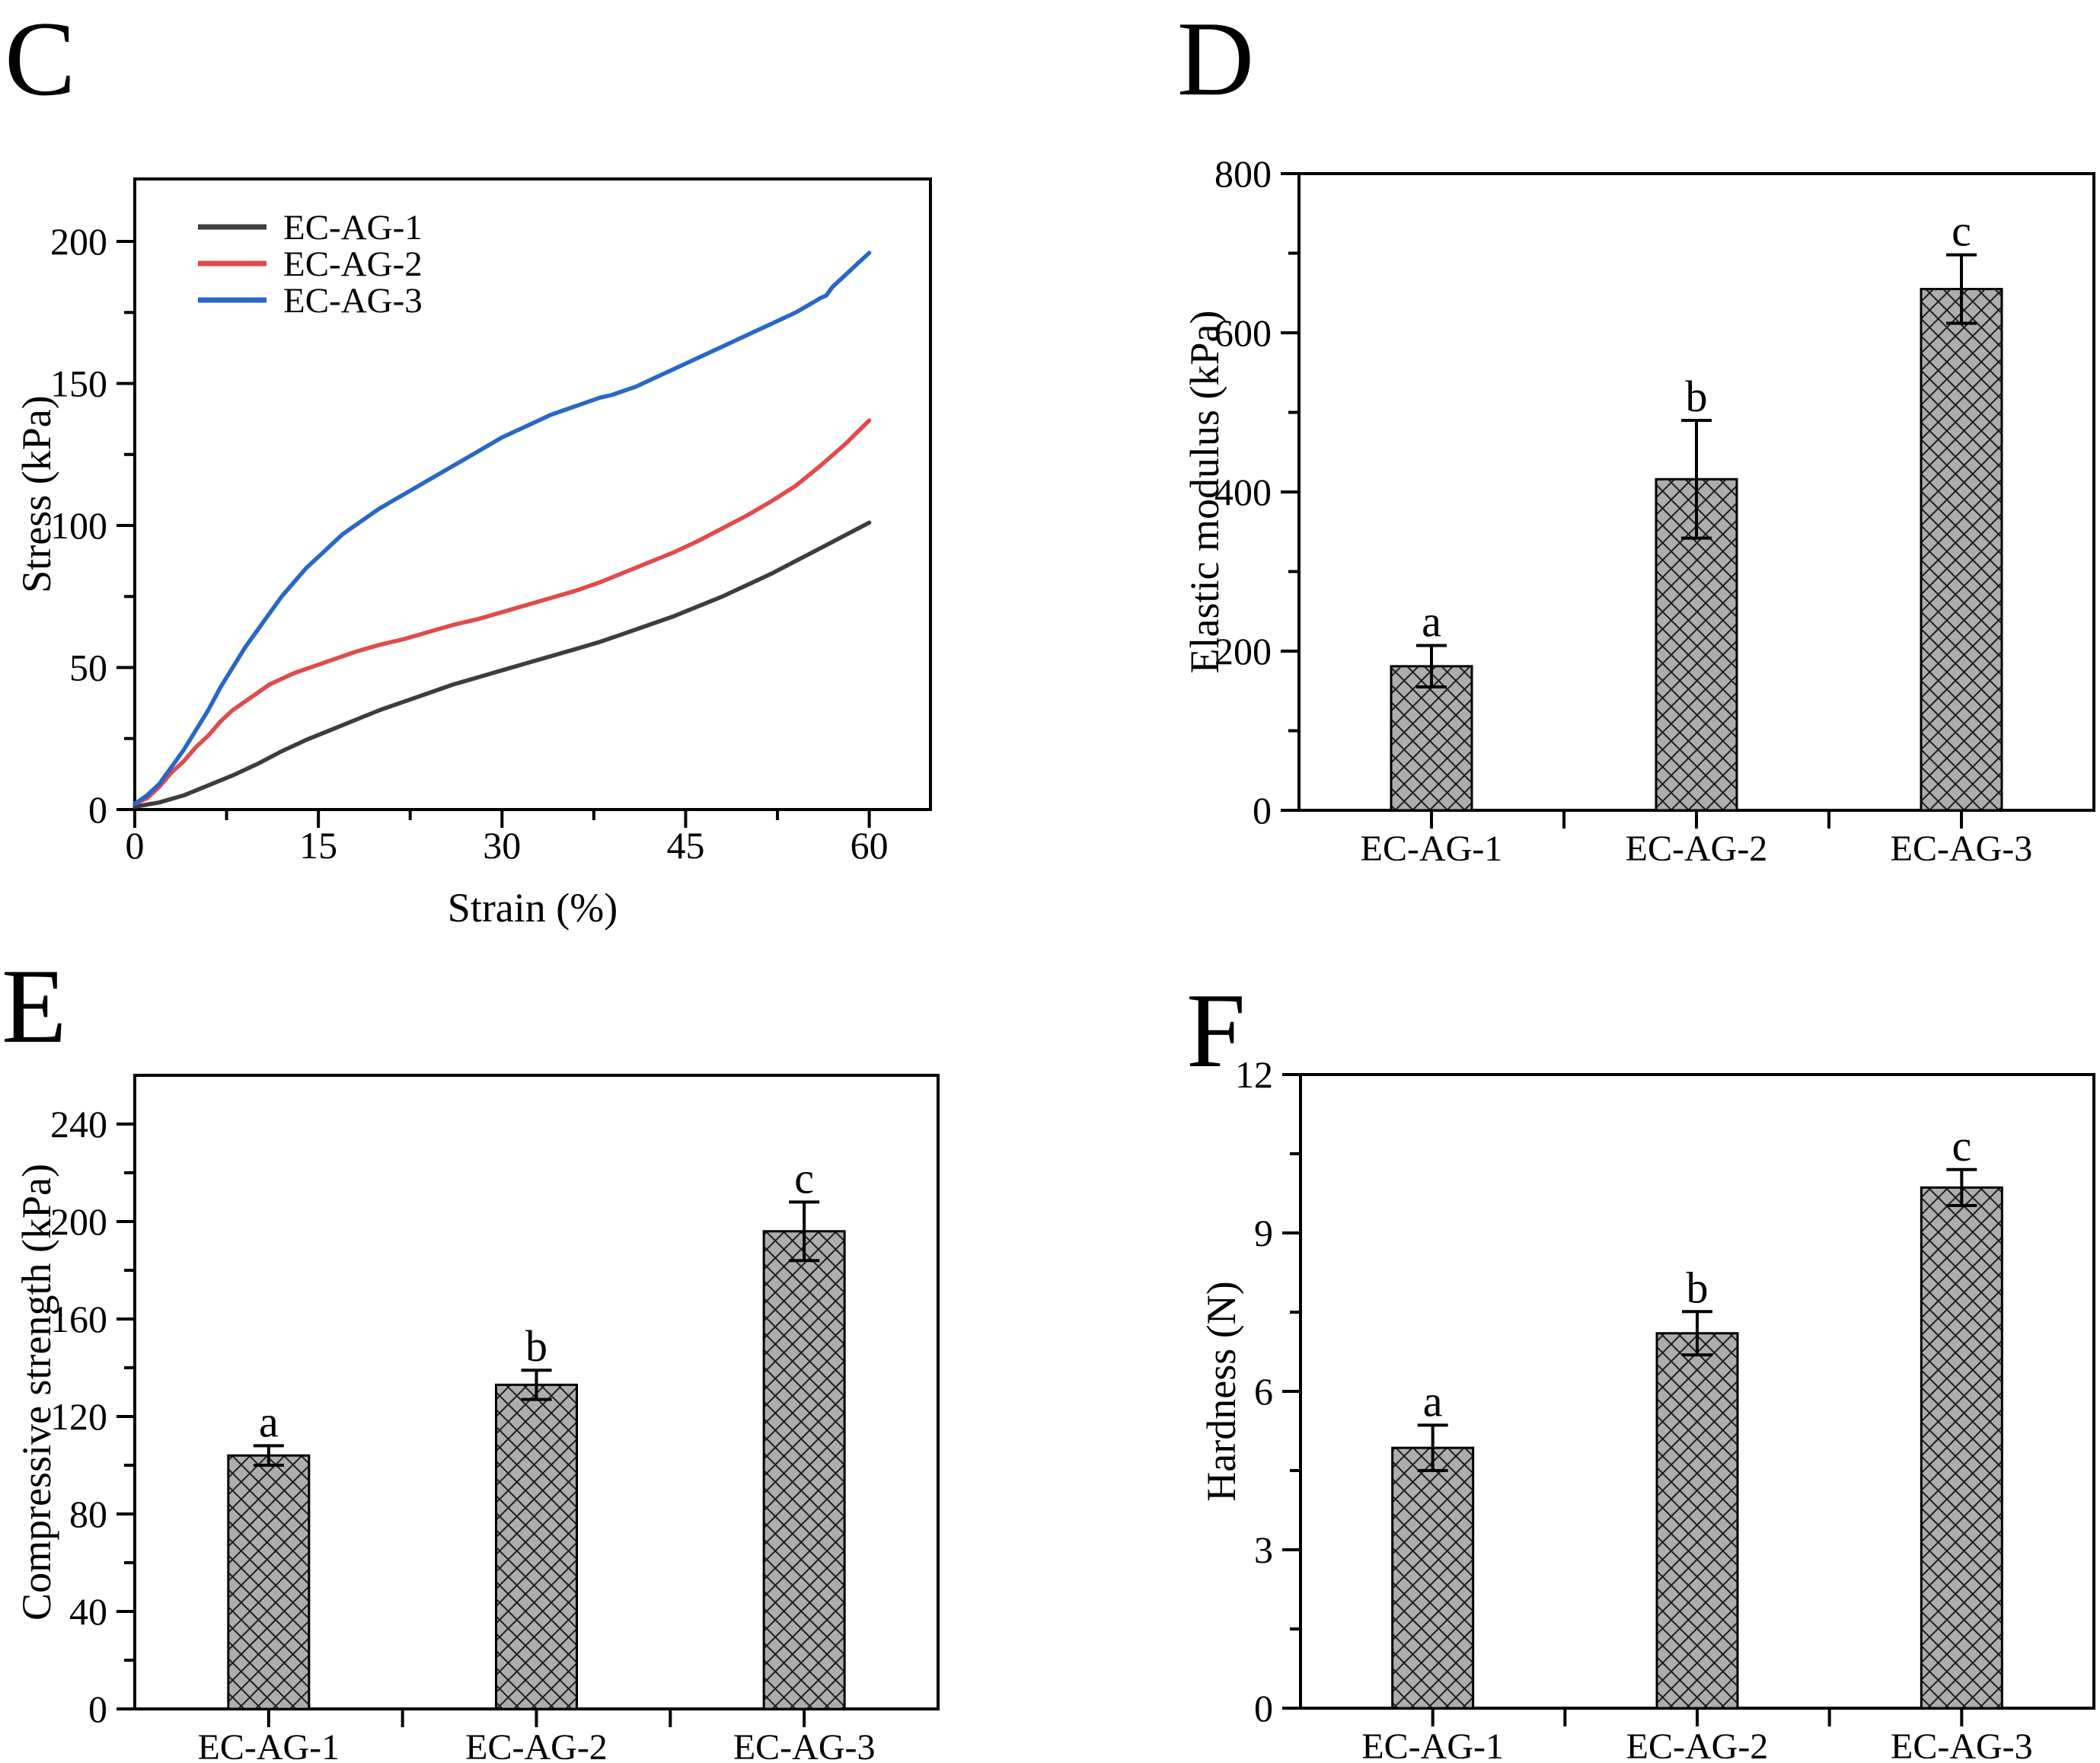  What do you see at coordinates (1243, 492) in the screenshot?
I see `y-tick-label: 400` at bounding box center [1243, 492].